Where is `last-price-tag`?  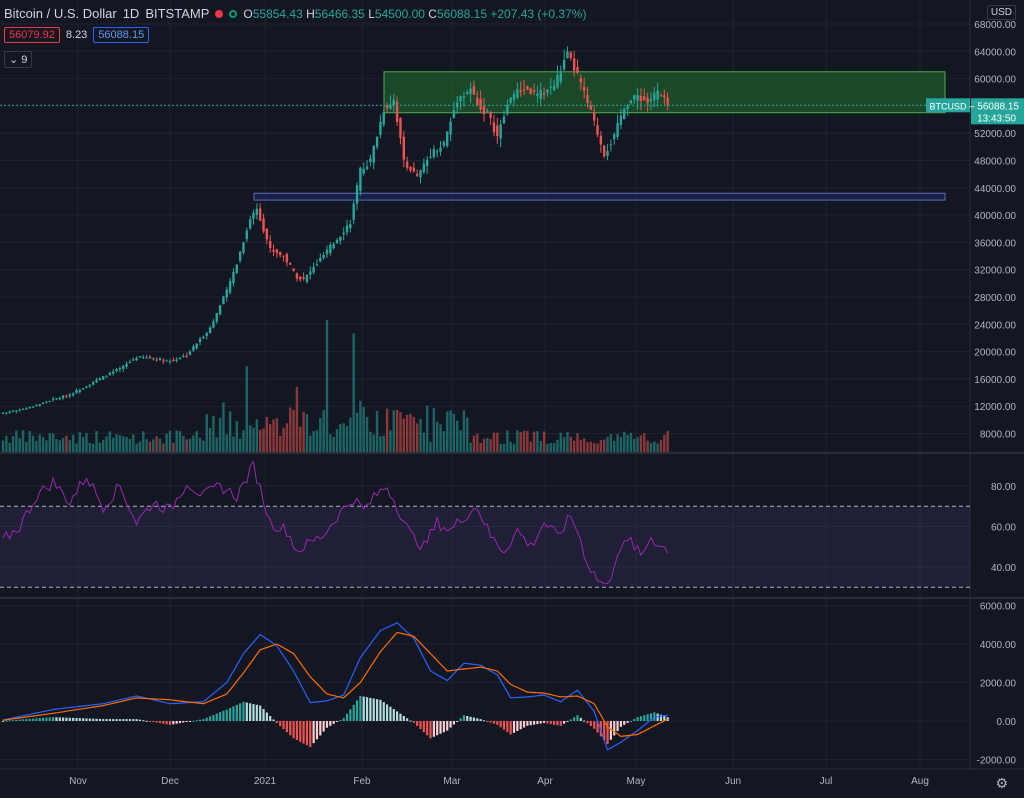 last-price-tag is located at coordinates (997, 111).